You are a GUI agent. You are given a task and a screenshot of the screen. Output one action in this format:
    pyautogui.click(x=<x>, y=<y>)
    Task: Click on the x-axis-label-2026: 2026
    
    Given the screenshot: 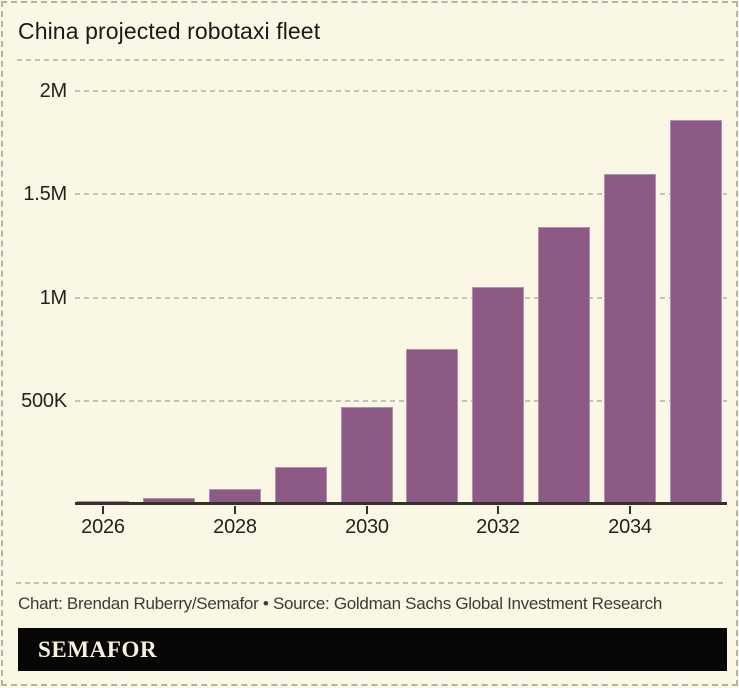 What is the action you would take?
    pyautogui.click(x=103, y=527)
    